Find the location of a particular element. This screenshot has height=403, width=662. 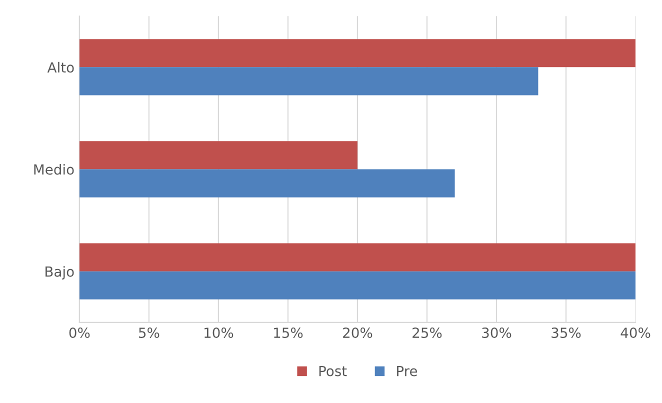

legend-label: Pre is located at coordinates (407, 371).